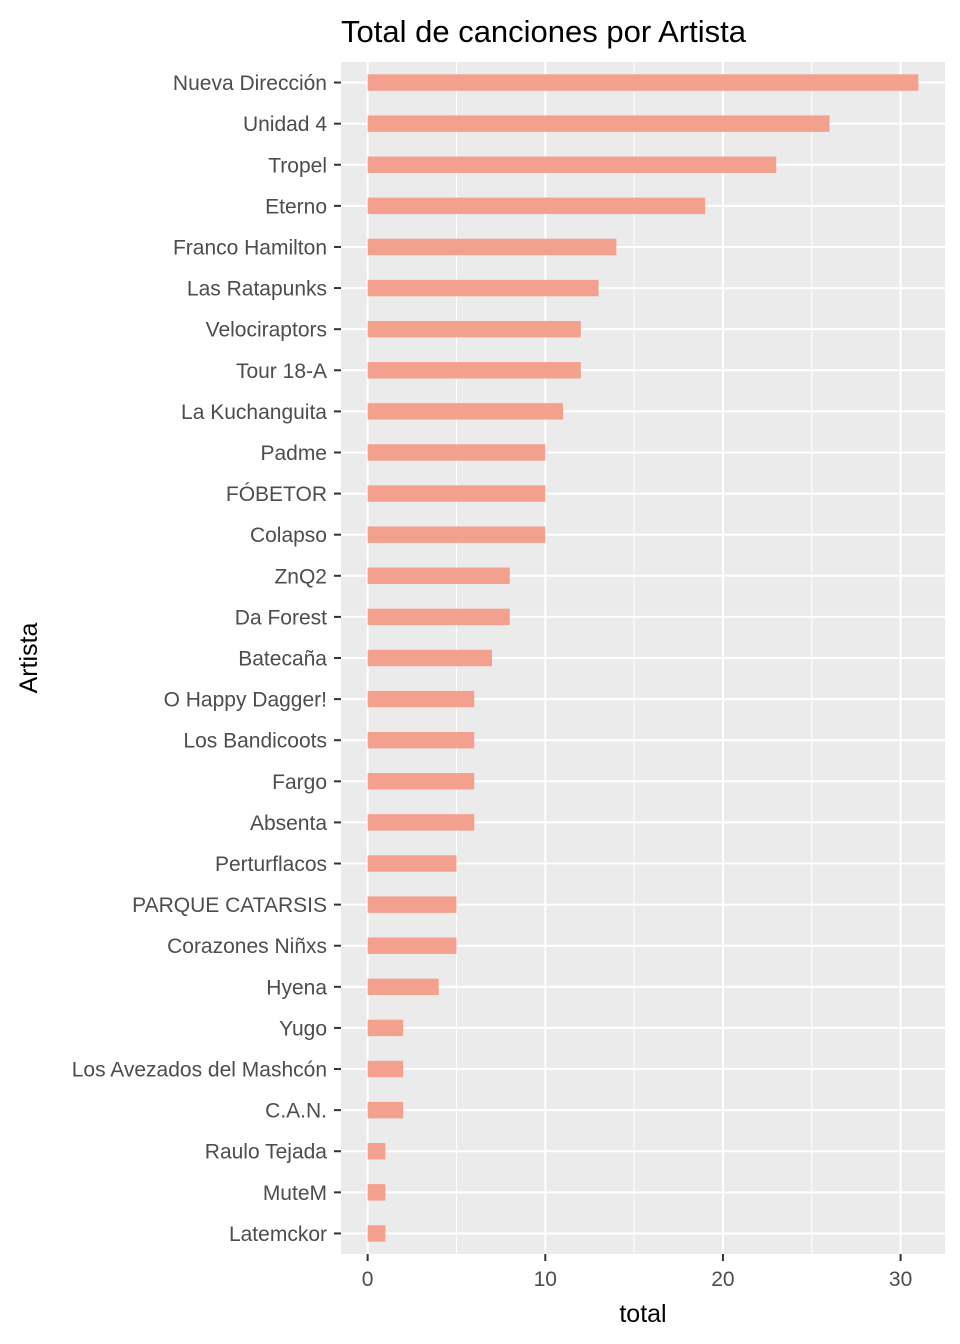 This screenshot has height=1344, width=960. What do you see at coordinates (368, 1279) in the screenshot?
I see `x-tick-label: 0` at bounding box center [368, 1279].